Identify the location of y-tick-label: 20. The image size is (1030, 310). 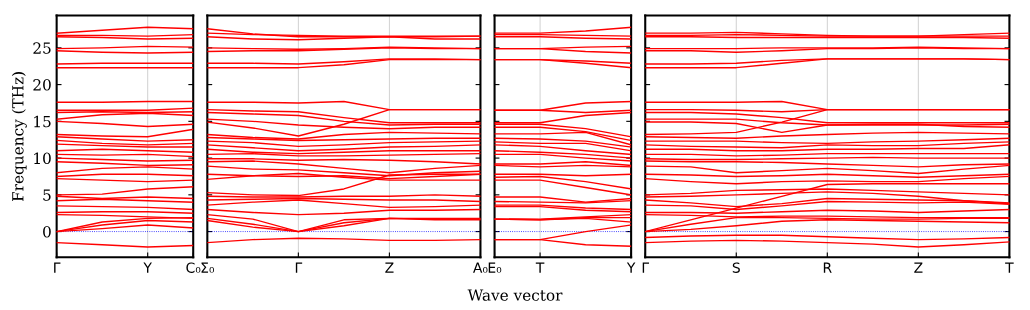
(42, 85).